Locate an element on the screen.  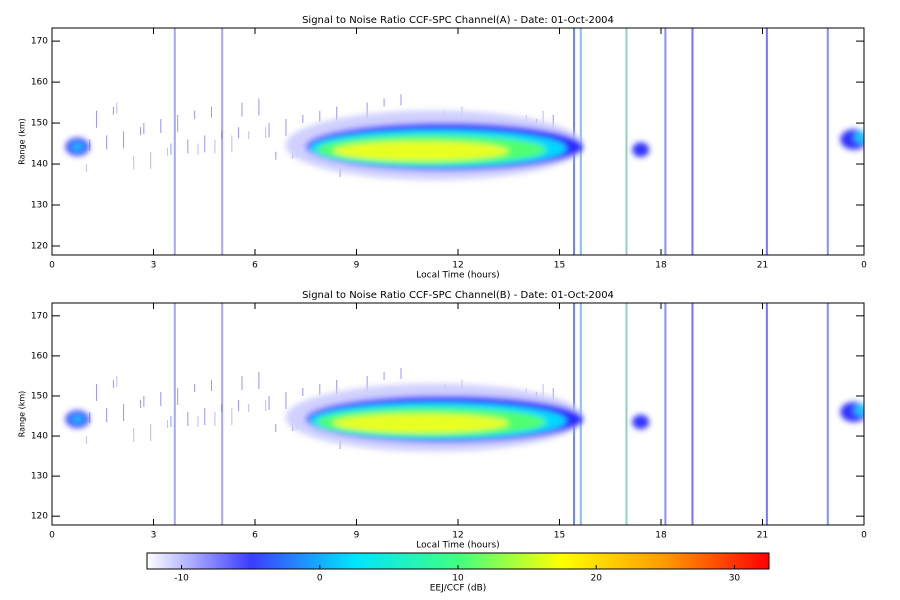
x-tick-label: 21 is located at coordinates (762, 536).